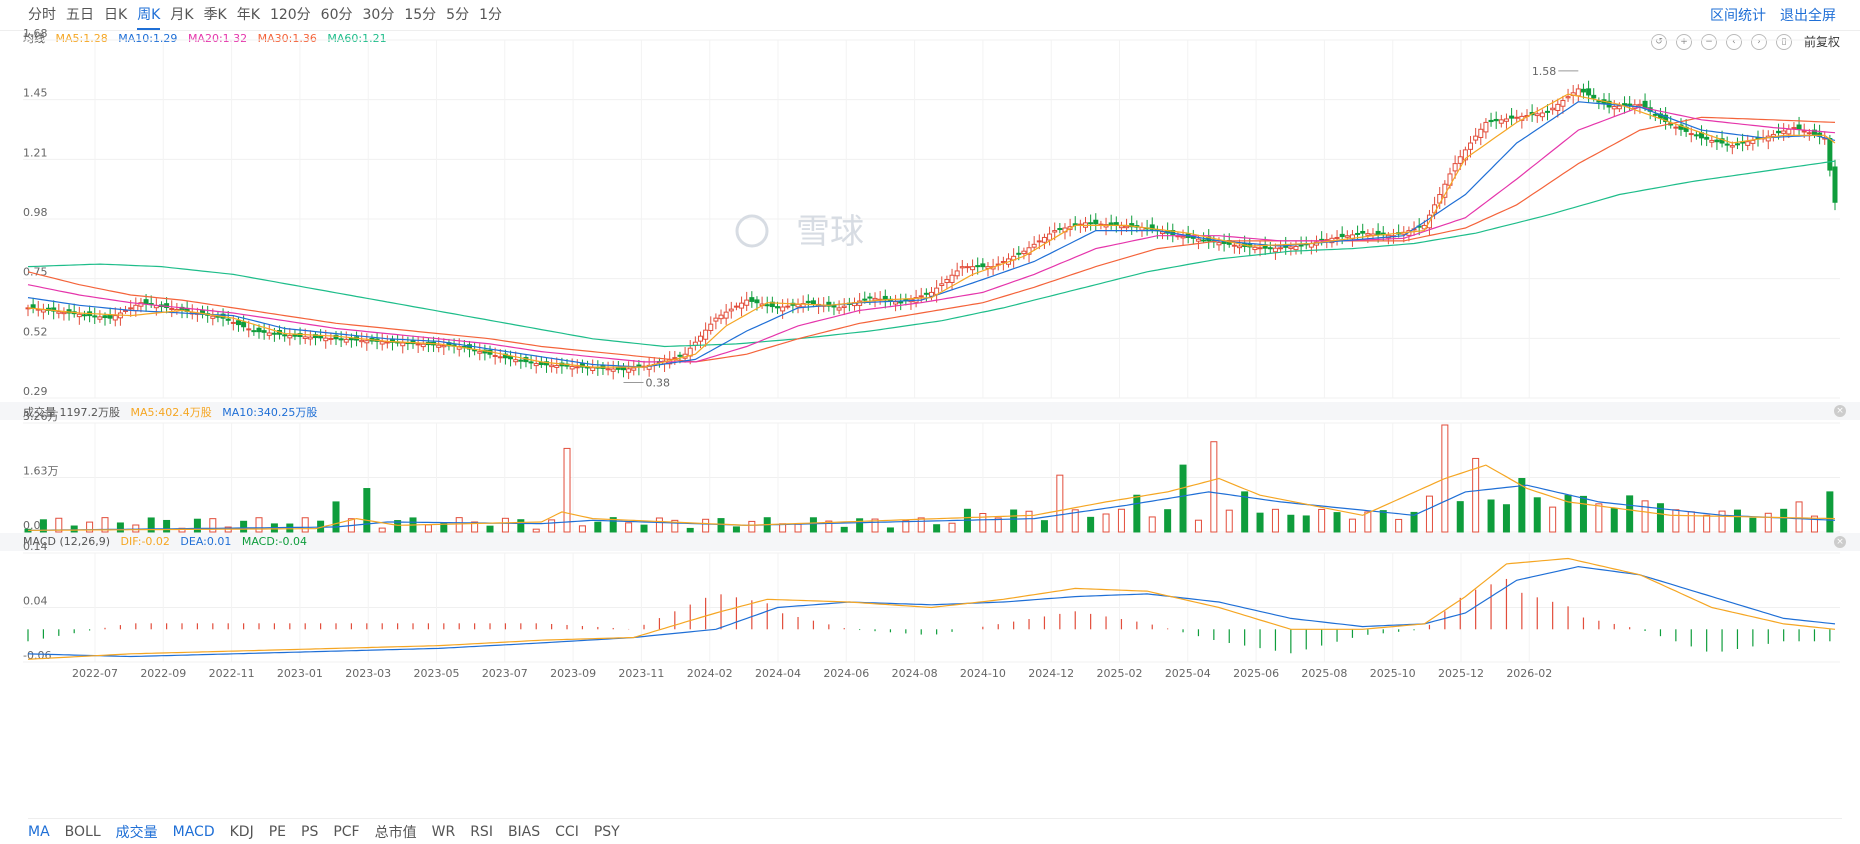  I want to click on exit-fullscreen-button: 退出全屏, so click(1808, 16).